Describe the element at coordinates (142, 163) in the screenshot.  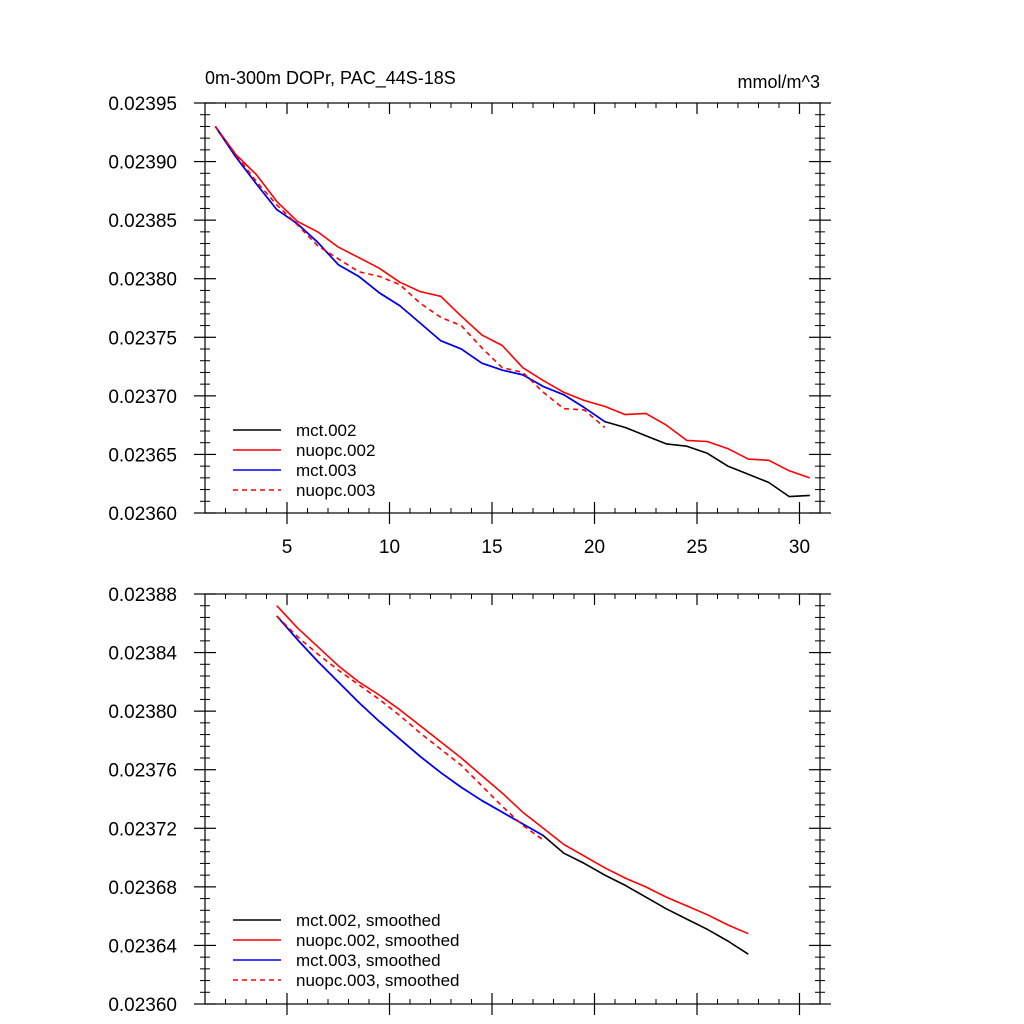
I see `y-tick-label: 0.02390` at that location.